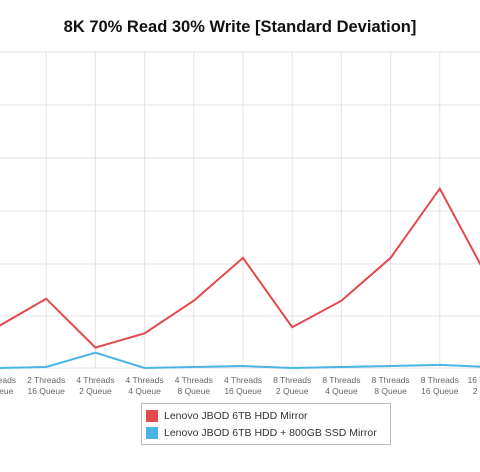 The height and width of the screenshot is (472, 480). What do you see at coordinates (270, 432) in the screenshot?
I see `legend-label-hdd-ssd: Lenovo JBOD 6TB HDD + 800GB SSD Mirror` at bounding box center [270, 432].